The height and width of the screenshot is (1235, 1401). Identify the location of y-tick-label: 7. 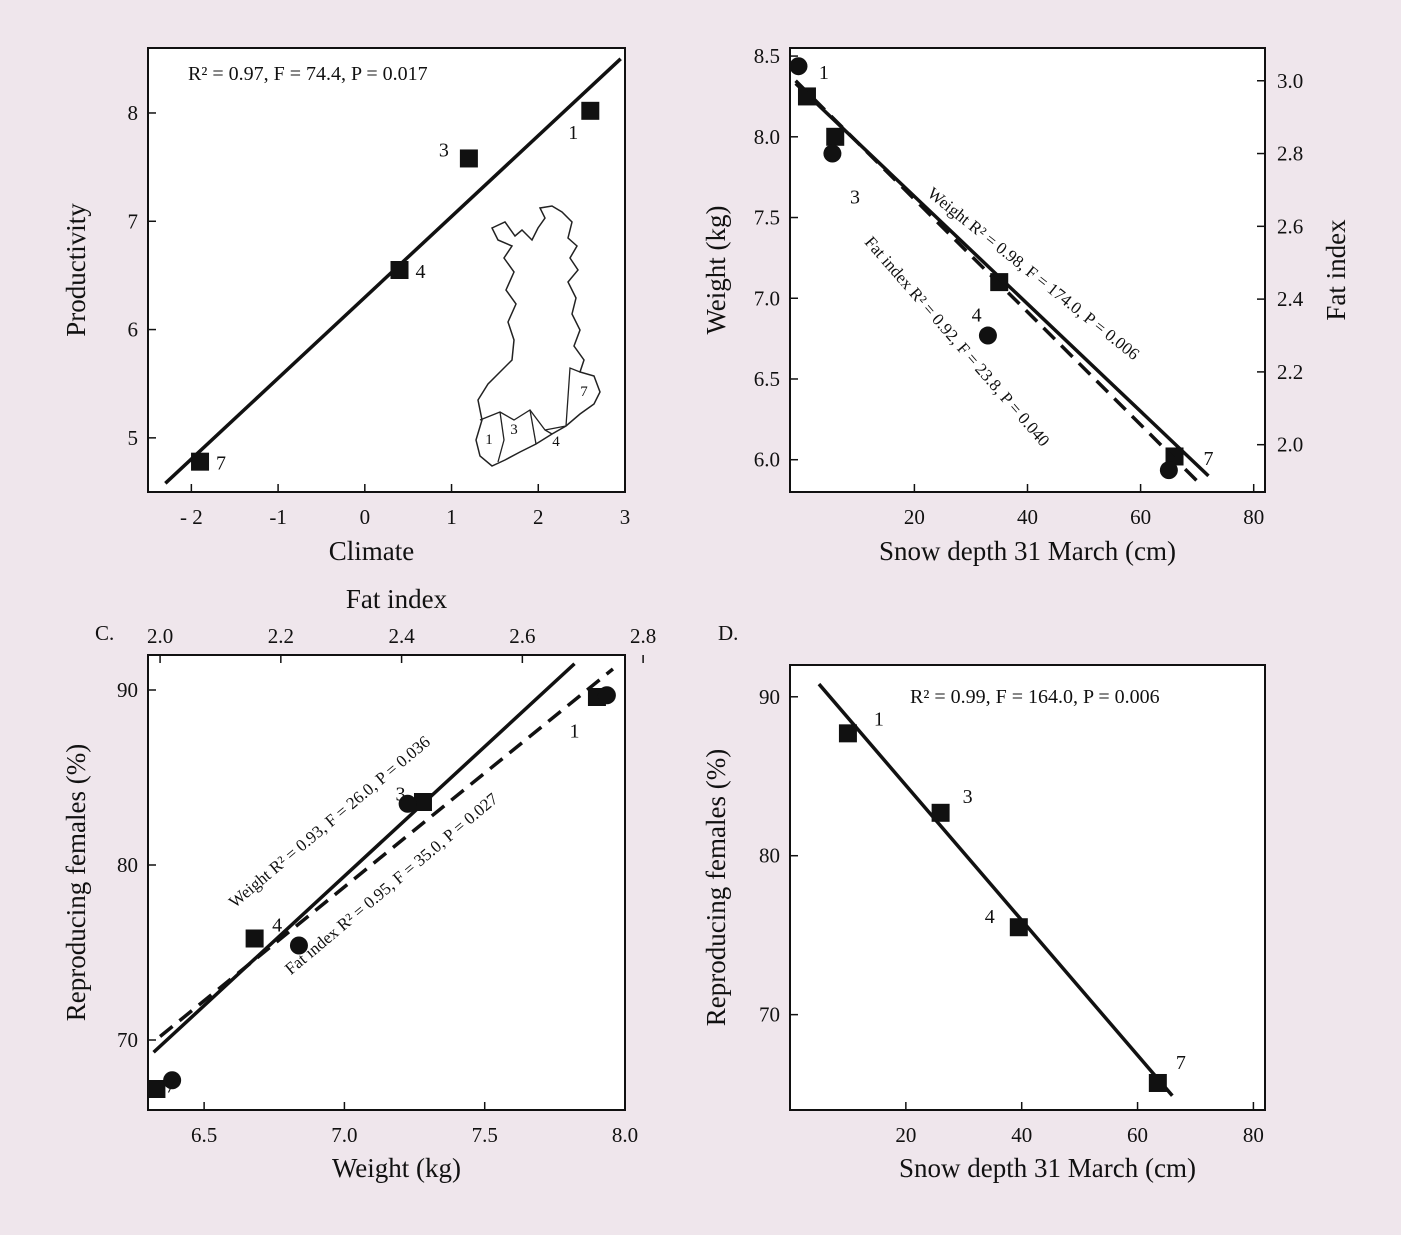
(133, 221).